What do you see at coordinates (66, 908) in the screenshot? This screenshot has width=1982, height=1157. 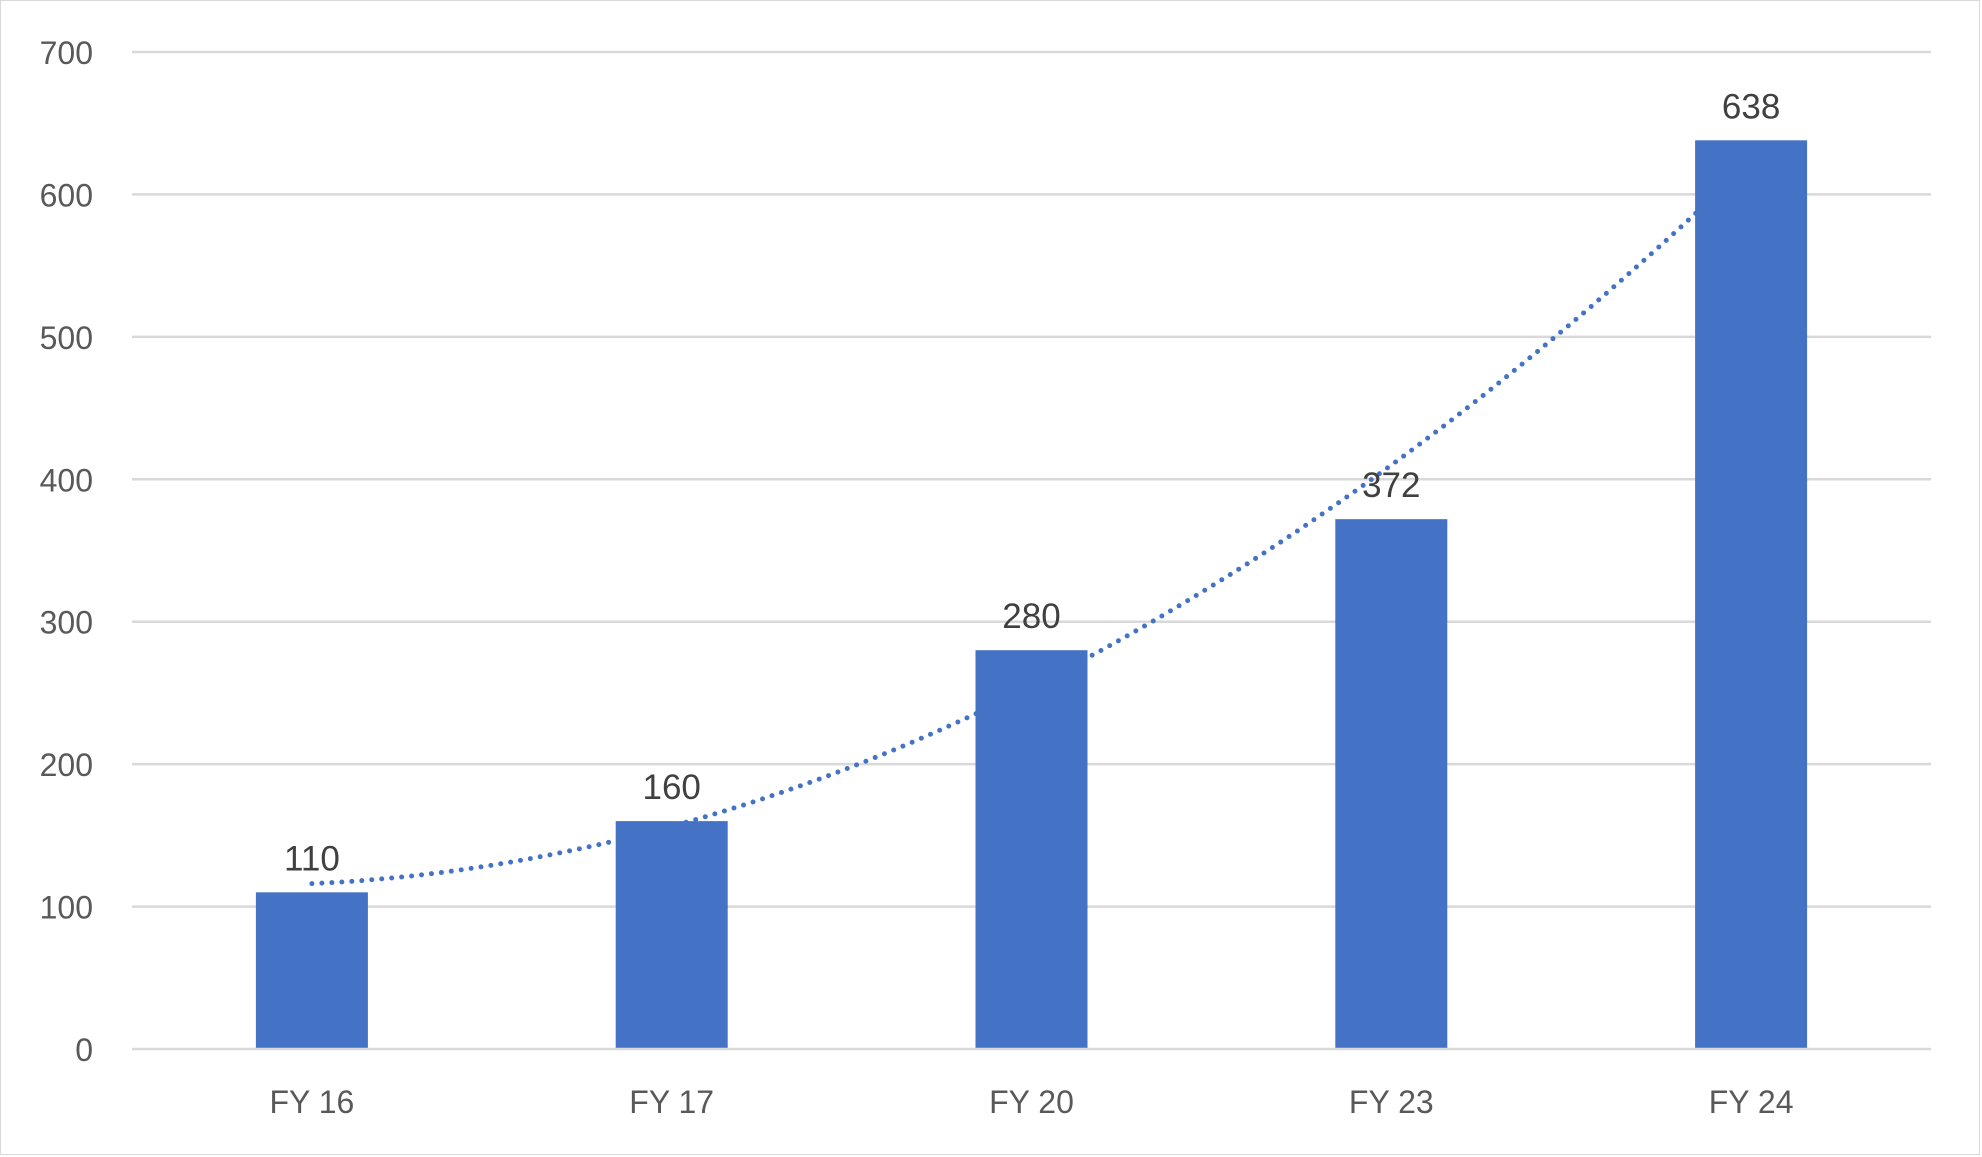 I see `y-tick-label-100: 100` at bounding box center [66, 908].